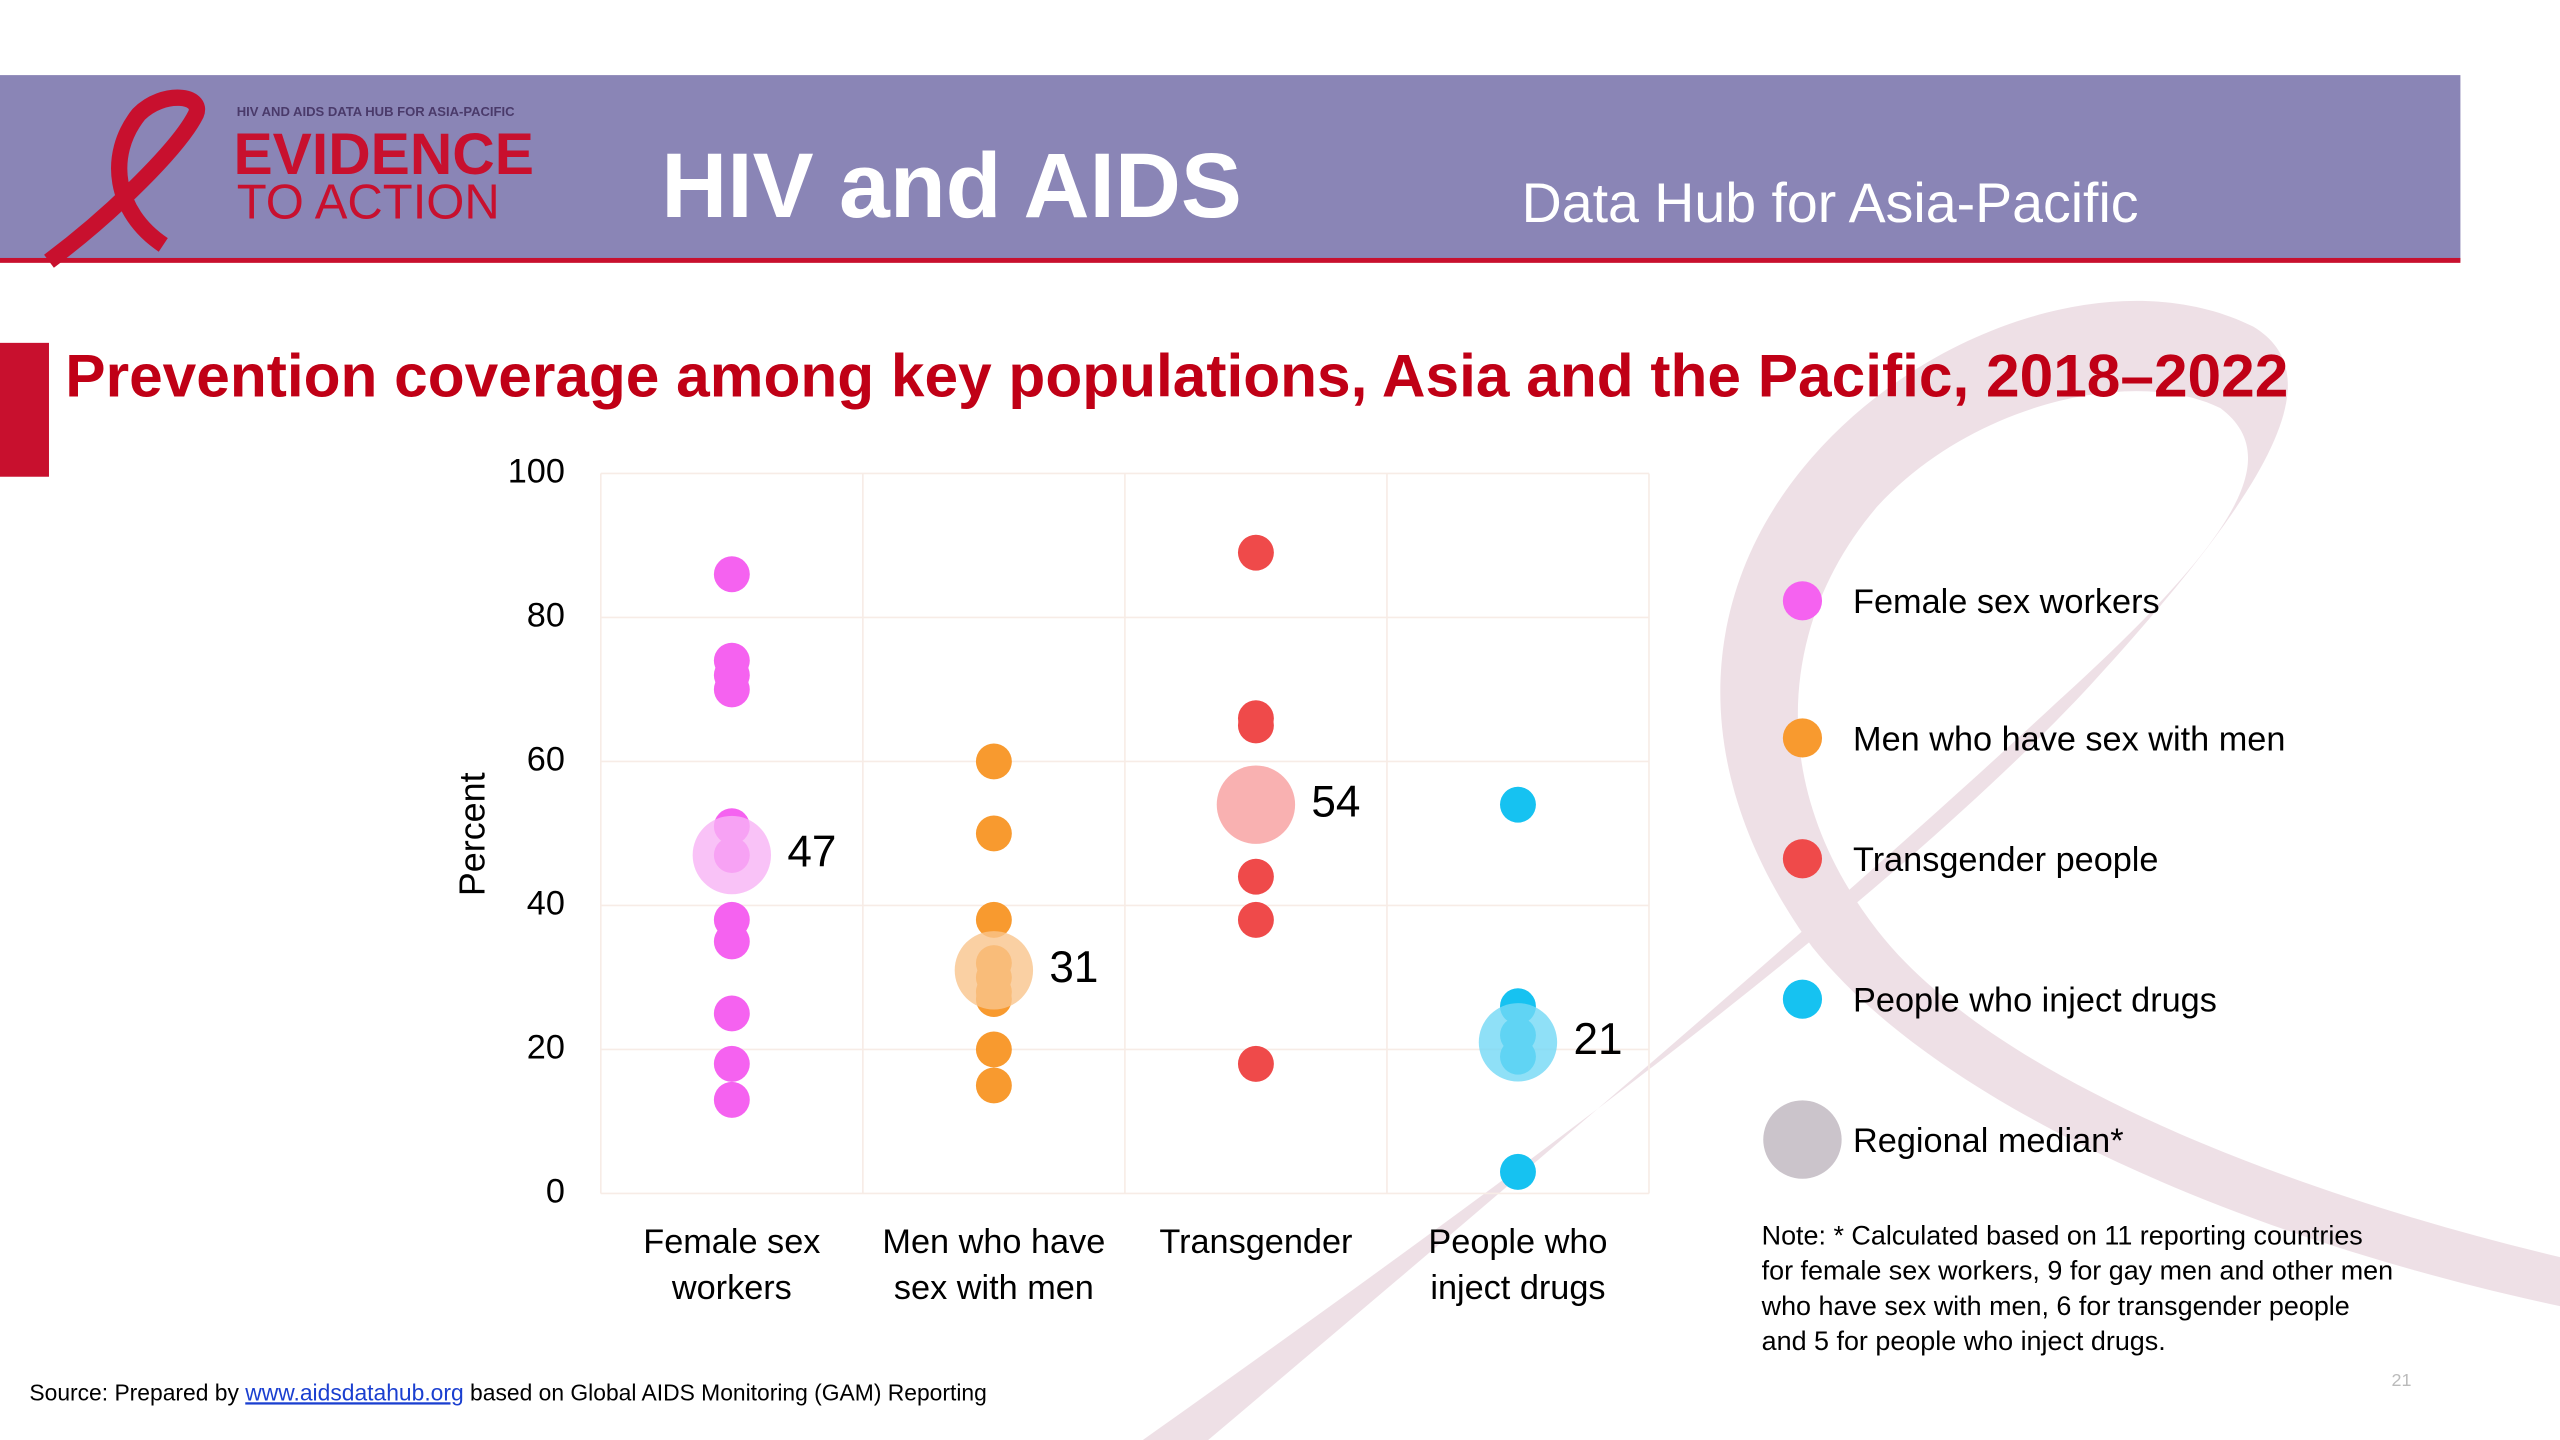 The image size is (2560, 1440). What do you see at coordinates (2401, 1380) in the screenshot?
I see `page-number: 21` at bounding box center [2401, 1380].